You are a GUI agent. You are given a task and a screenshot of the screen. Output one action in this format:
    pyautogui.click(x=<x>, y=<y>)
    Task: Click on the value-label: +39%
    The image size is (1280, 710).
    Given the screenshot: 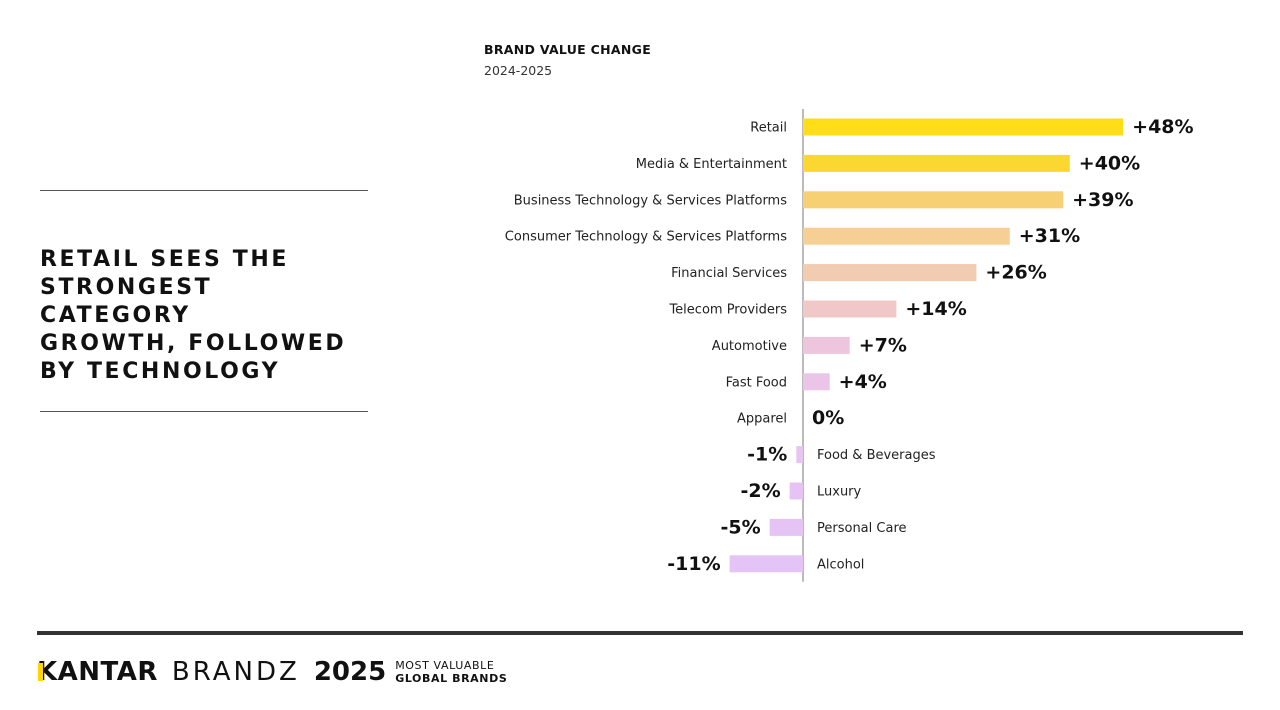 What is the action you would take?
    pyautogui.click(x=1102, y=200)
    